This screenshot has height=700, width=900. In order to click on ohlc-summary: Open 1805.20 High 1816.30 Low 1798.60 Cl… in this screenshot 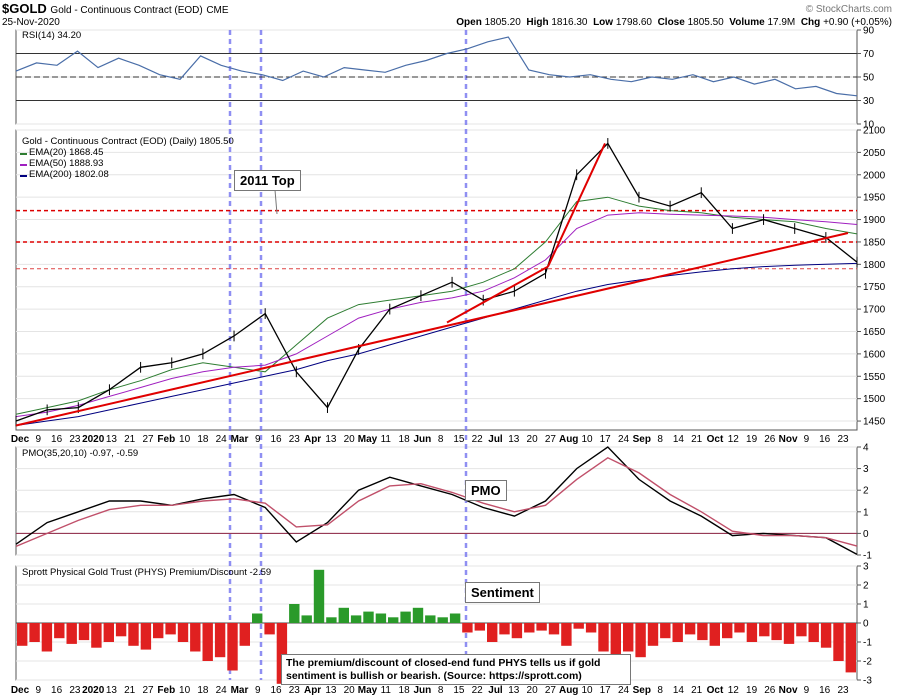, I will do `click(674, 22)`.